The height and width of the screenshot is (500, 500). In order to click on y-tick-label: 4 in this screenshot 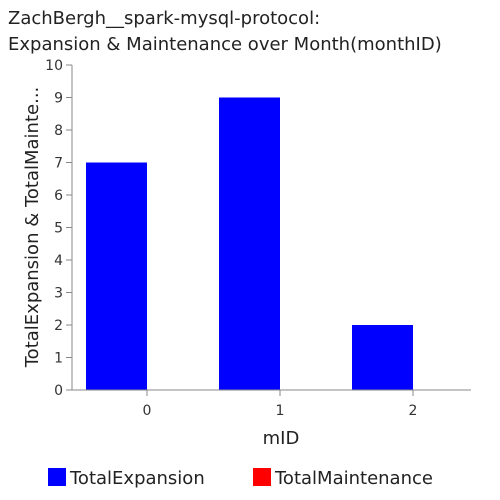, I will do `click(58, 261)`.